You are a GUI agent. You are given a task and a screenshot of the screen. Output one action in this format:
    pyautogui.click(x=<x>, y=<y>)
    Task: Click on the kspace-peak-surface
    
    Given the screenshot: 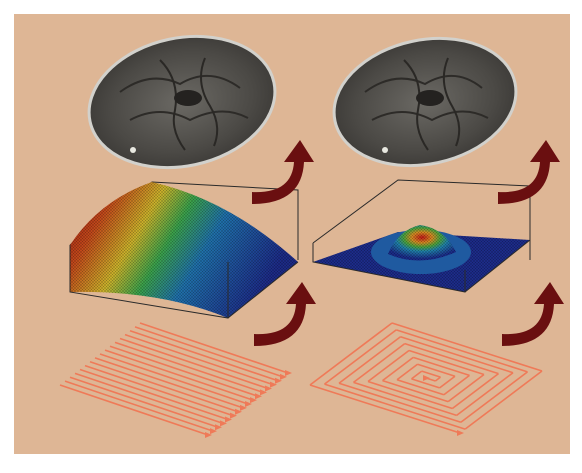 What is the action you would take?
    pyautogui.click(x=421, y=236)
    